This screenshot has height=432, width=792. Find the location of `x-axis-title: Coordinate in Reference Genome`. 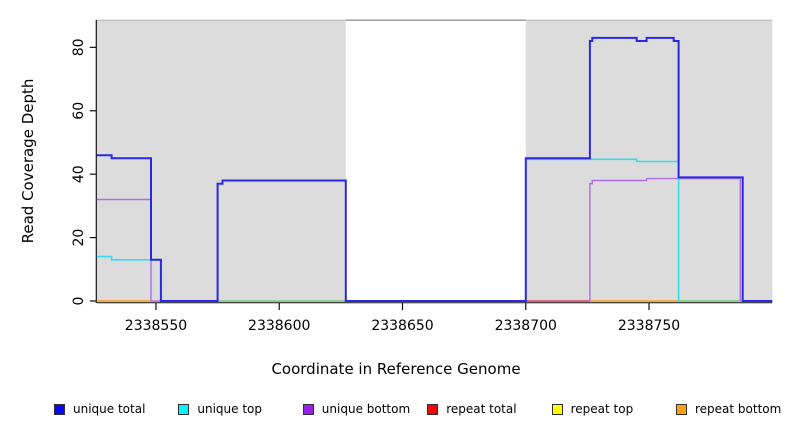

x-axis-title: Coordinate in Reference Genome is located at coordinates (396, 369).